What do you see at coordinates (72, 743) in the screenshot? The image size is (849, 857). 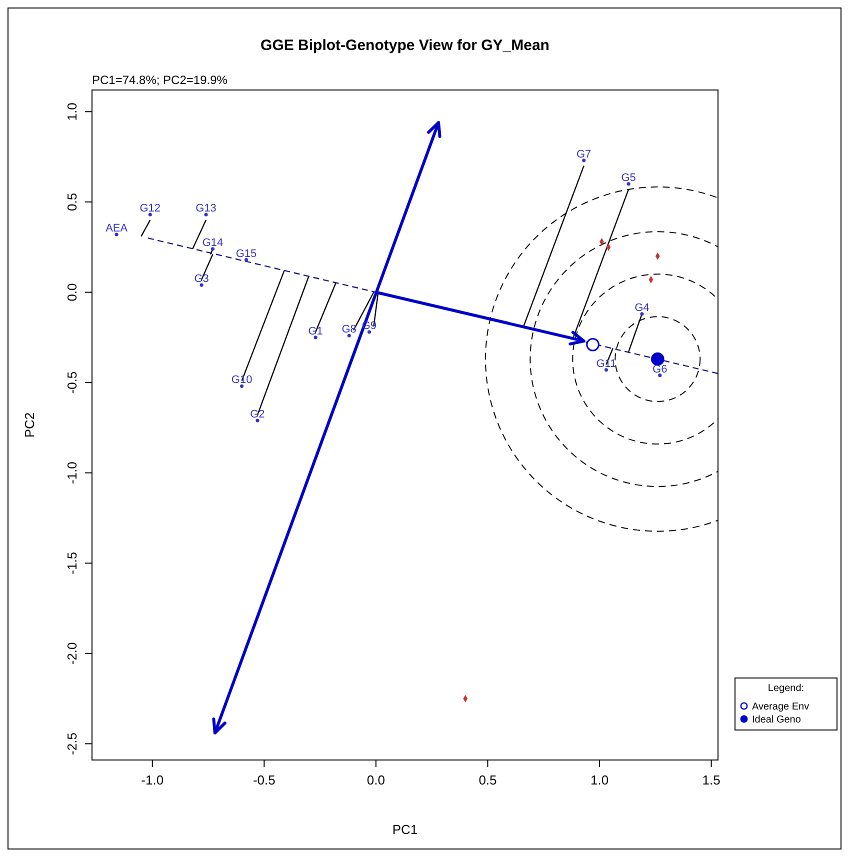 I see `y-tick-label: -2.5` at bounding box center [72, 743].